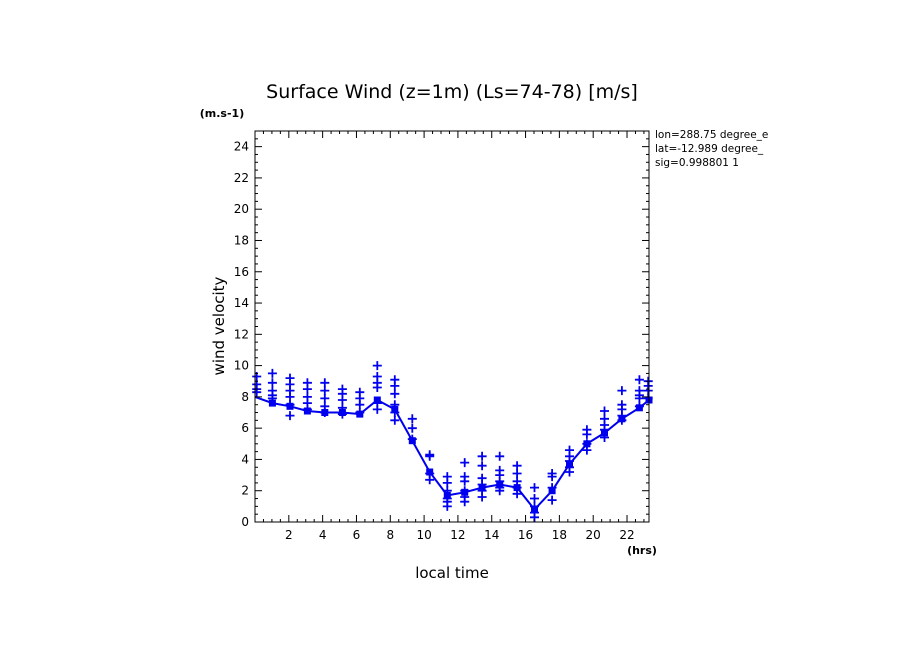  Describe the element at coordinates (222, 113) in the screenshot. I see `y-unit-label: (m.s-1)` at that location.